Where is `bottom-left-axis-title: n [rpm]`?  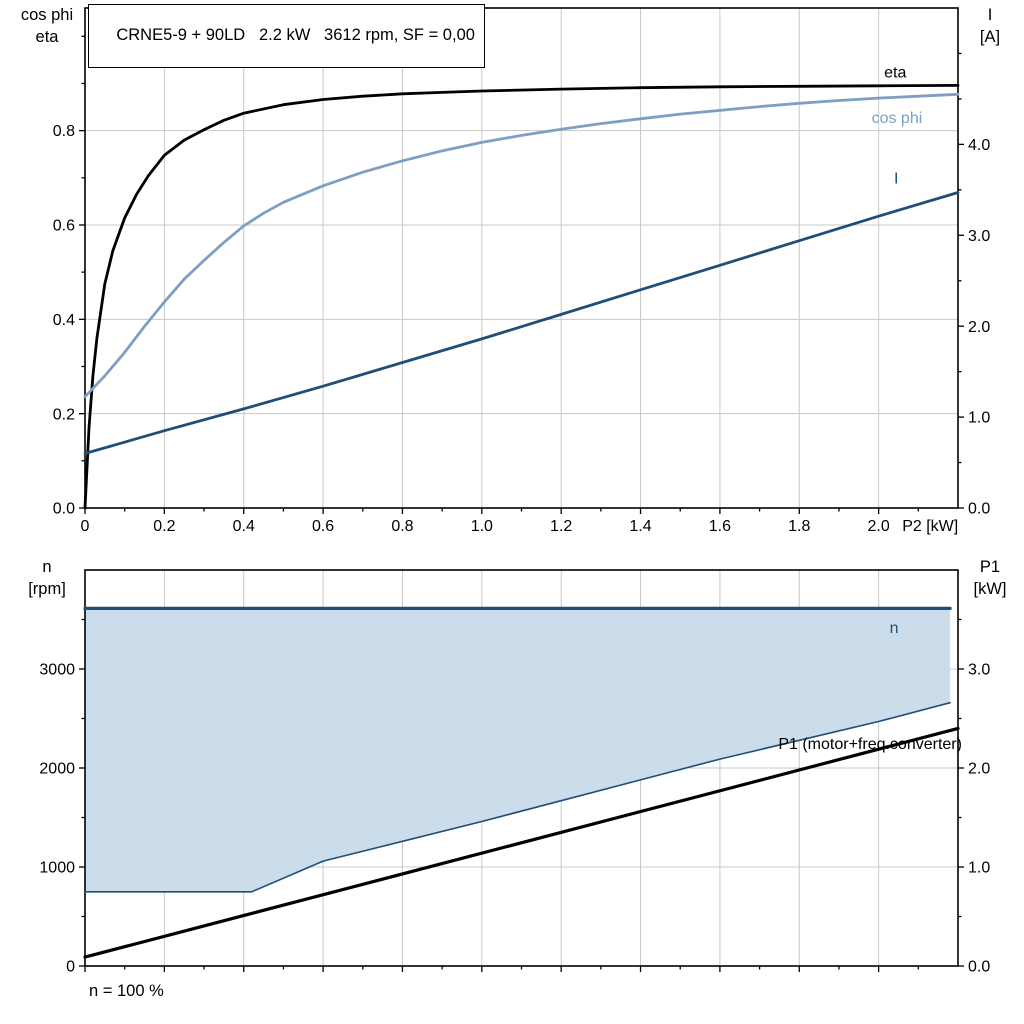 bottom-left-axis-title: n [rpm] is located at coordinates (47, 578).